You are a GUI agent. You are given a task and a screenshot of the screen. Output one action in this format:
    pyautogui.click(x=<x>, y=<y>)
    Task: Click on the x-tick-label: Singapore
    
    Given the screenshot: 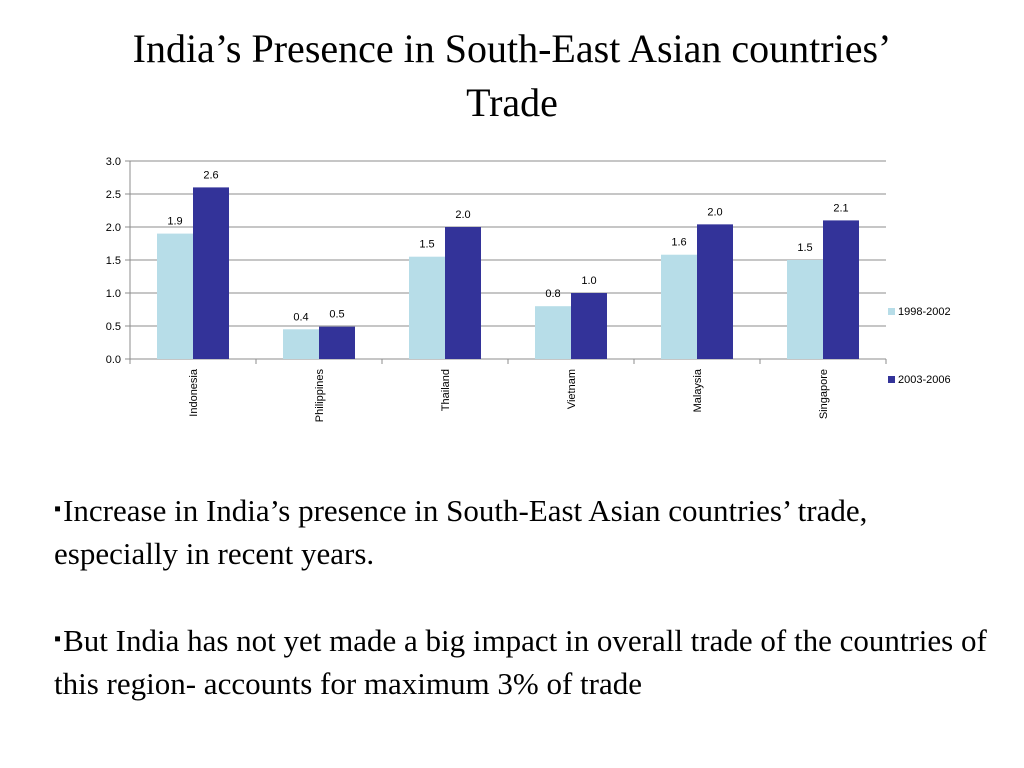 What is the action you would take?
    pyautogui.click(x=824, y=394)
    